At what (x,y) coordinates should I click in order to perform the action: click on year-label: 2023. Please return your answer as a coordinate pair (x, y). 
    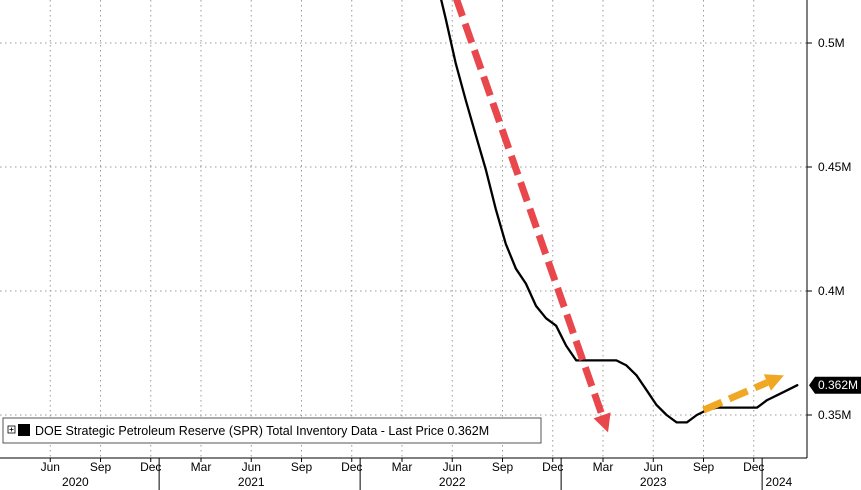
    Looking at the image, I should click on (653, 482).